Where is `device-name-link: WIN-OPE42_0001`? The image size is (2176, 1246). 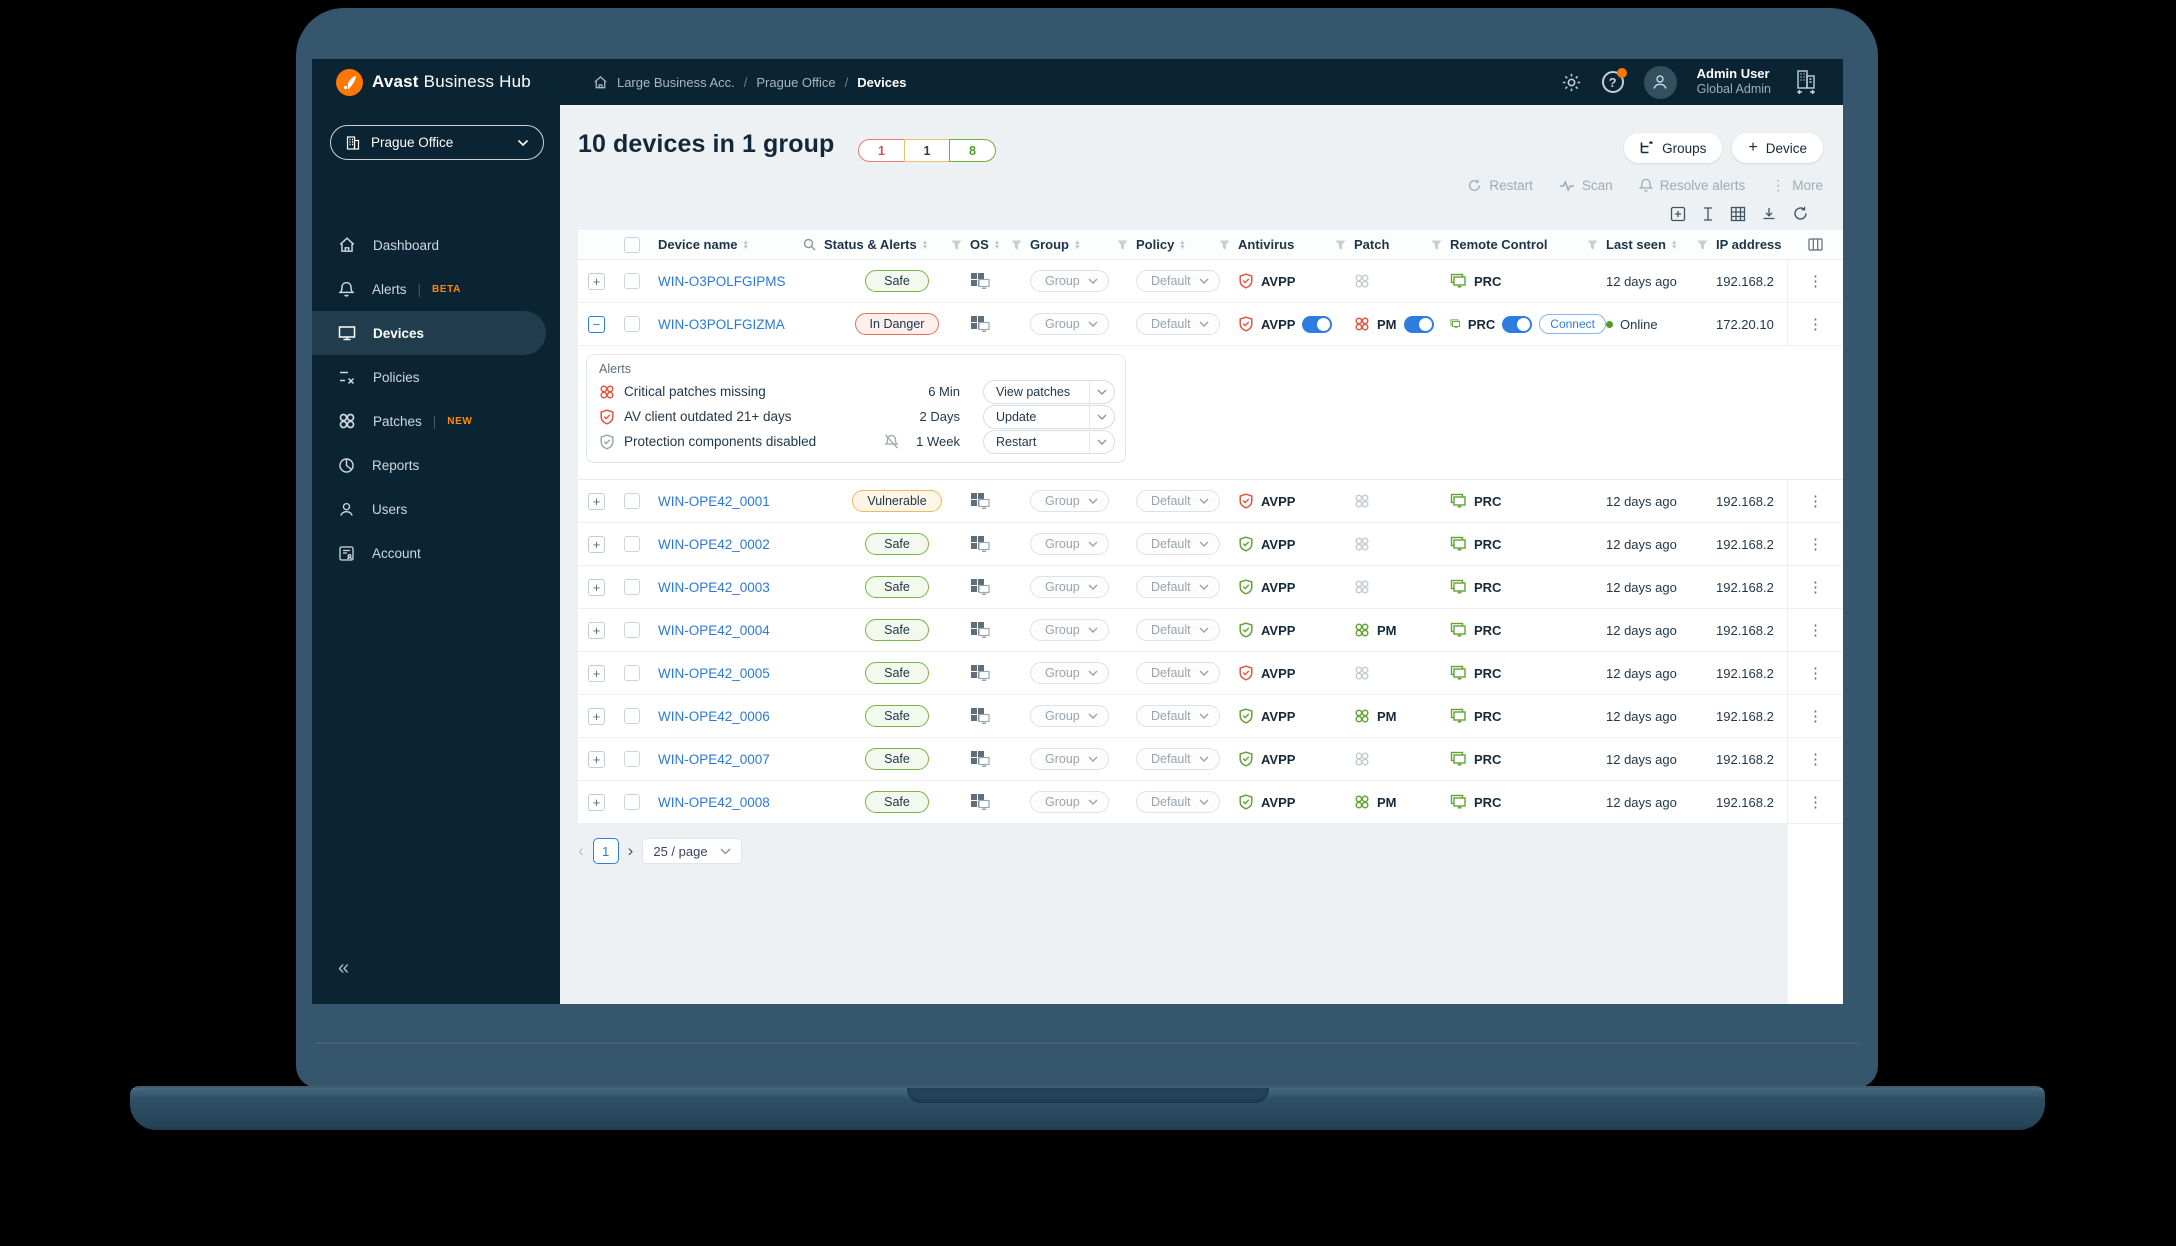 device-name-link: WIN-OPE42_0001 is located at coordinates (714, 501).